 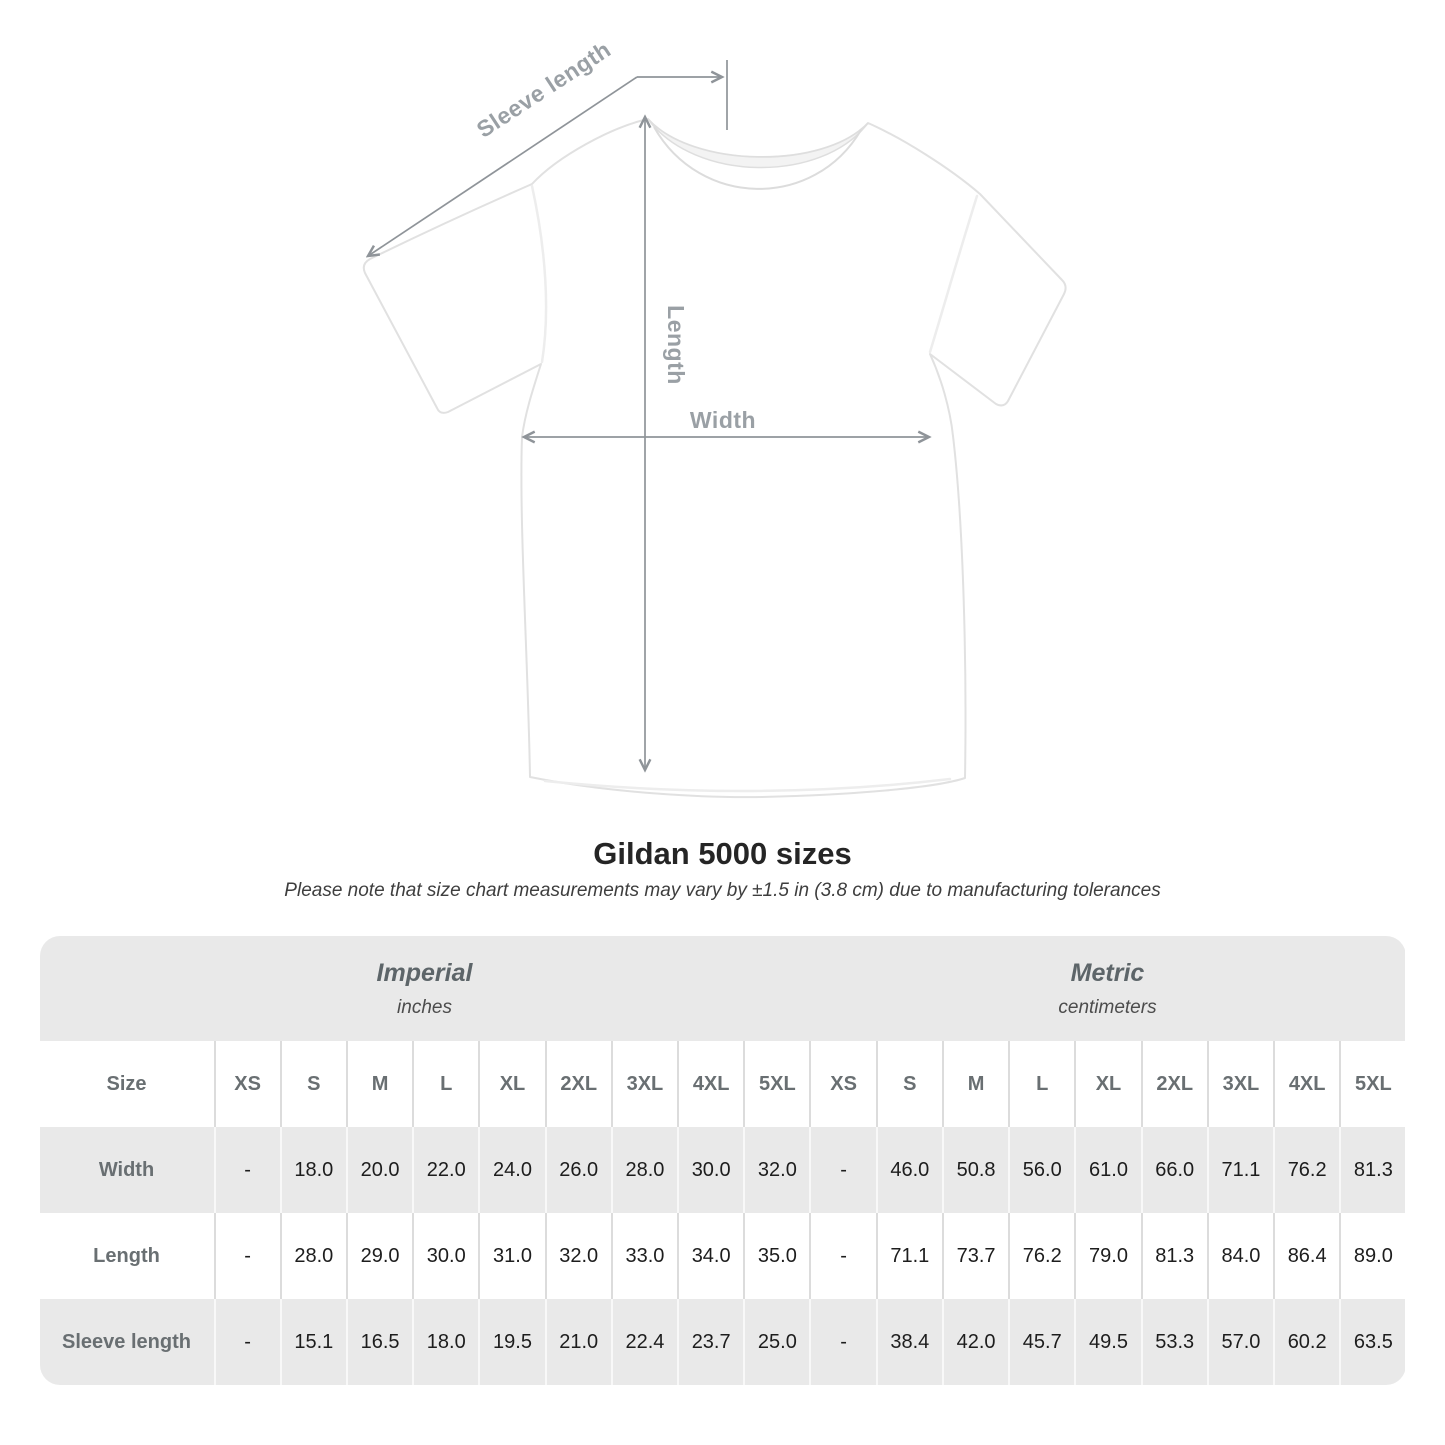 I want to click on column-header-size: Size, so click(x=126, y=1084).